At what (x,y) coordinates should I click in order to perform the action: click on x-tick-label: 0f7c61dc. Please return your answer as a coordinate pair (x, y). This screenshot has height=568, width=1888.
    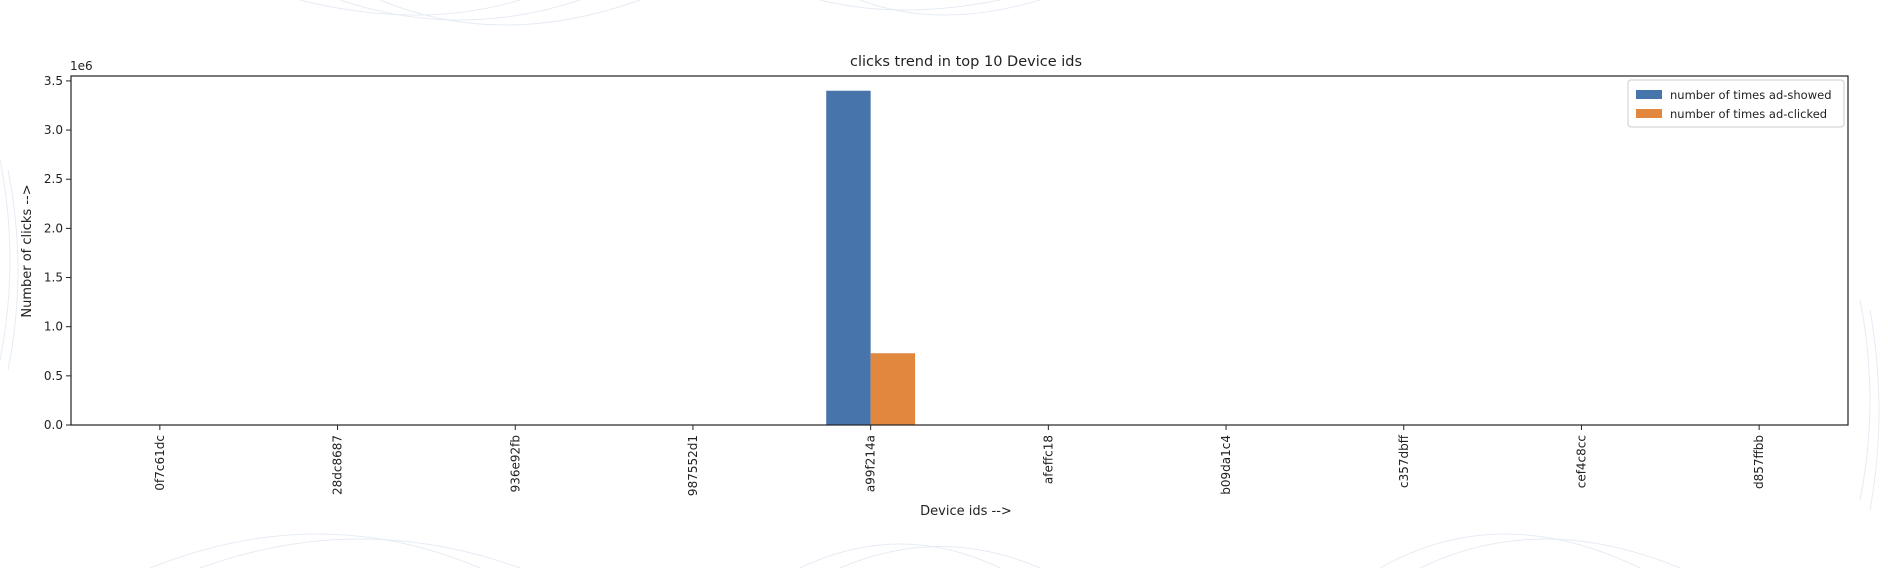
    Looking at the image, I should click on (160, 463).